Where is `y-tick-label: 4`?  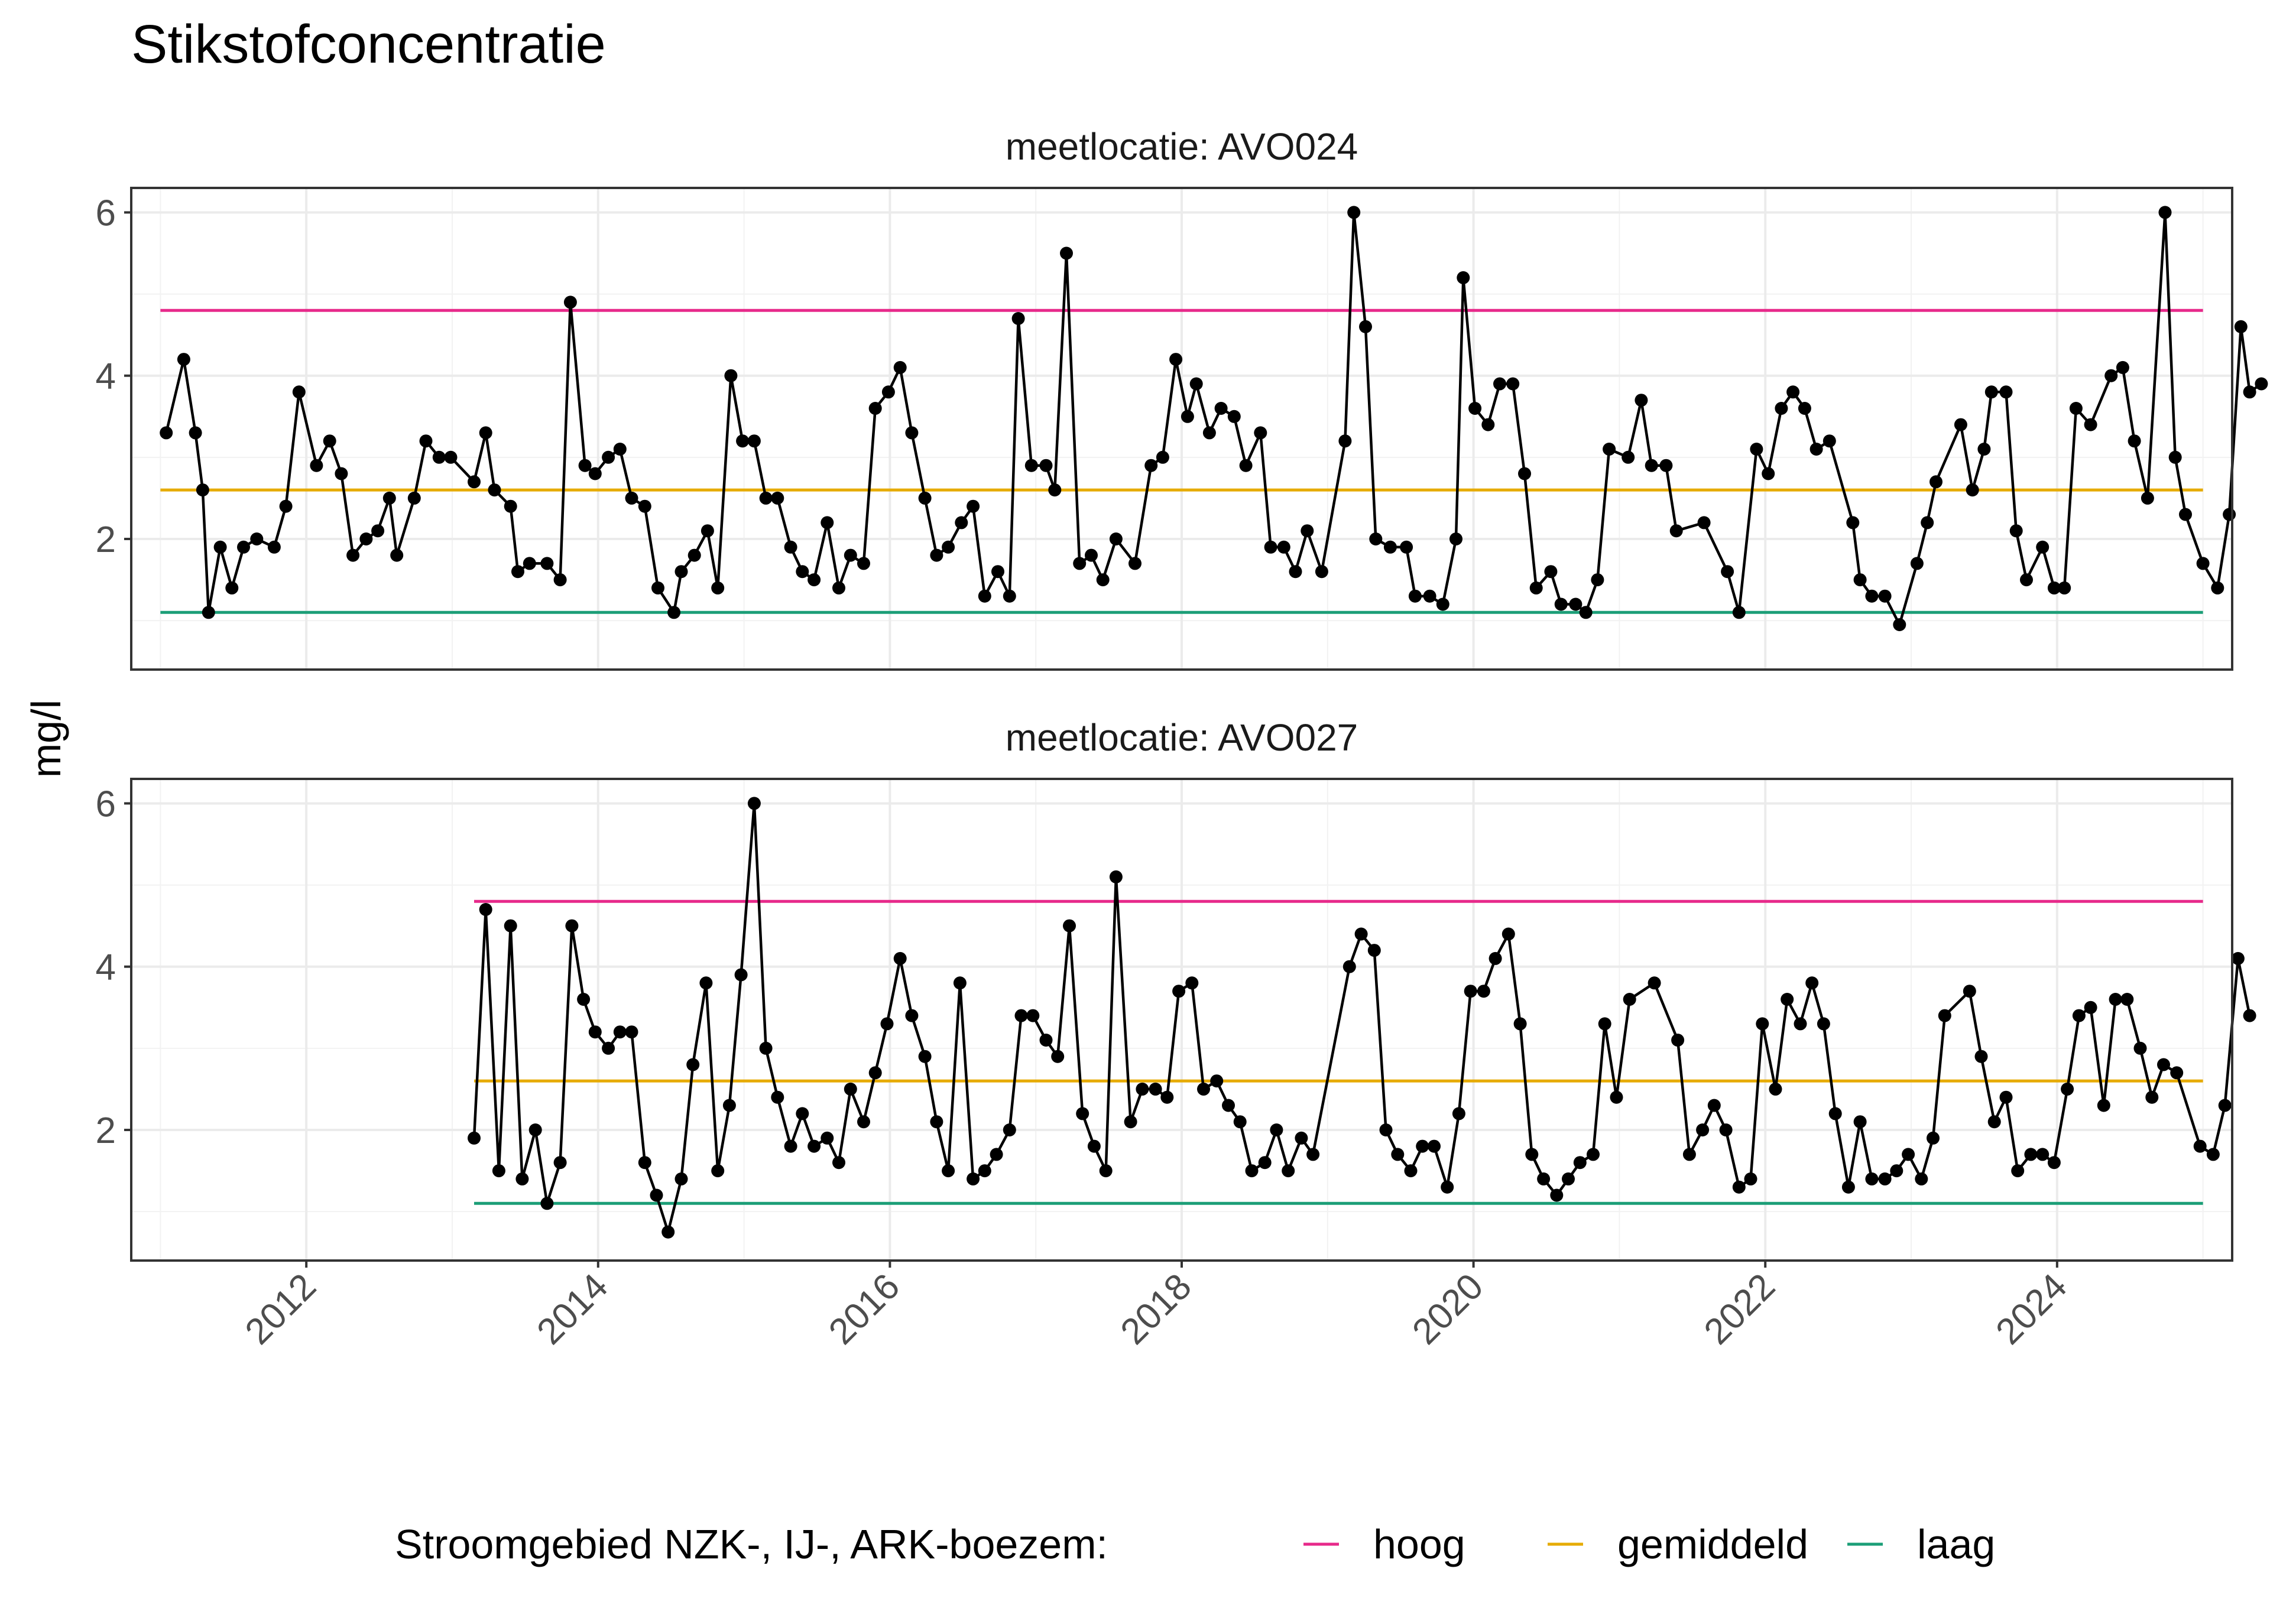
y-tick-label: 4 is located at coordinates (106, 376).